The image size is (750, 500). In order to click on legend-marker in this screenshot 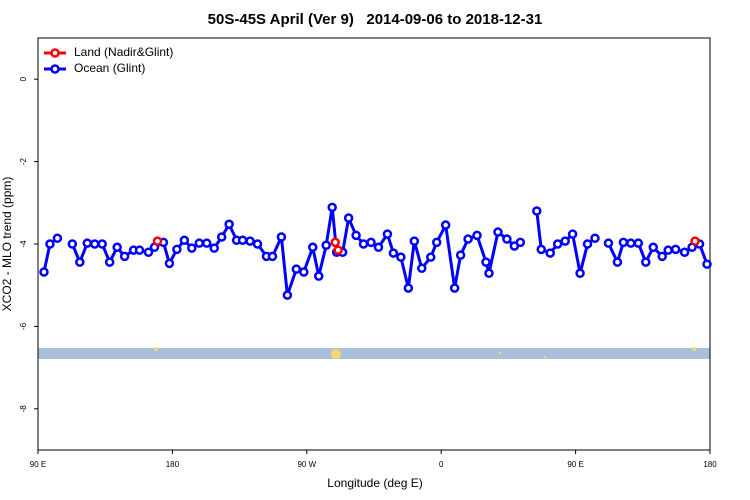, I will do `click(55, 53)`.